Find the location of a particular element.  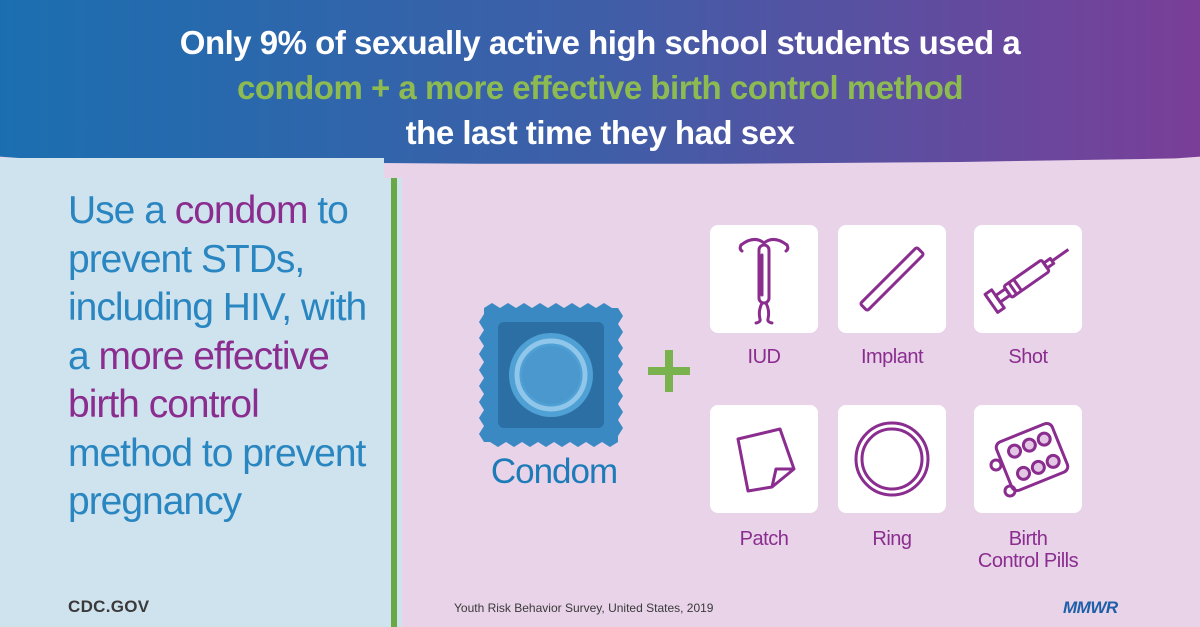

condom-label: Condom is located at coordinates (554, 471).